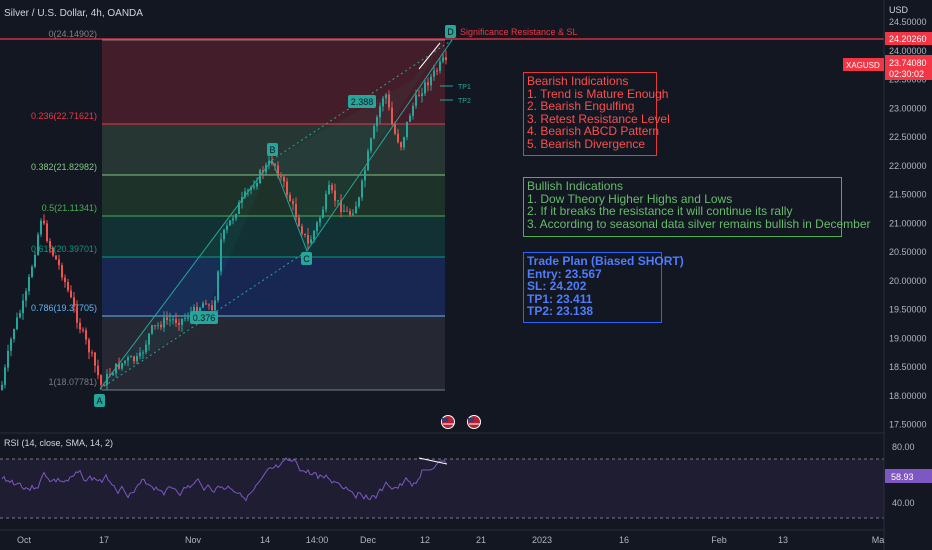 This screenshot has height=550, width=932. What do you see at coordinates (64, 116) in the screenshot?
I see `fib-label-0-236: 0.236(22.71621)` at bounding box center [64, 116].